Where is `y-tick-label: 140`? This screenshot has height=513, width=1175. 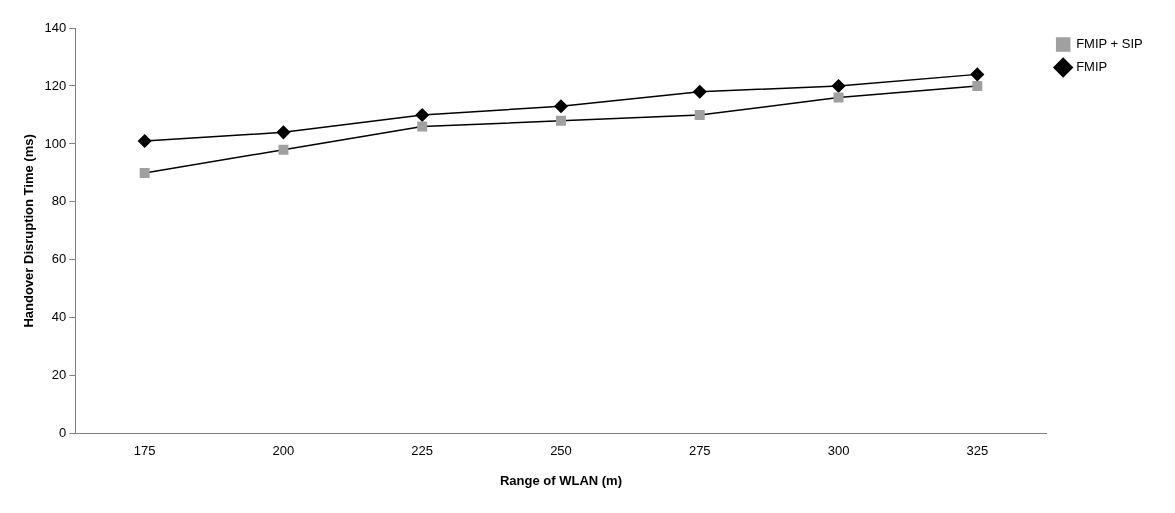 y-tick-label: 140 is located at coordinates (55, 27).